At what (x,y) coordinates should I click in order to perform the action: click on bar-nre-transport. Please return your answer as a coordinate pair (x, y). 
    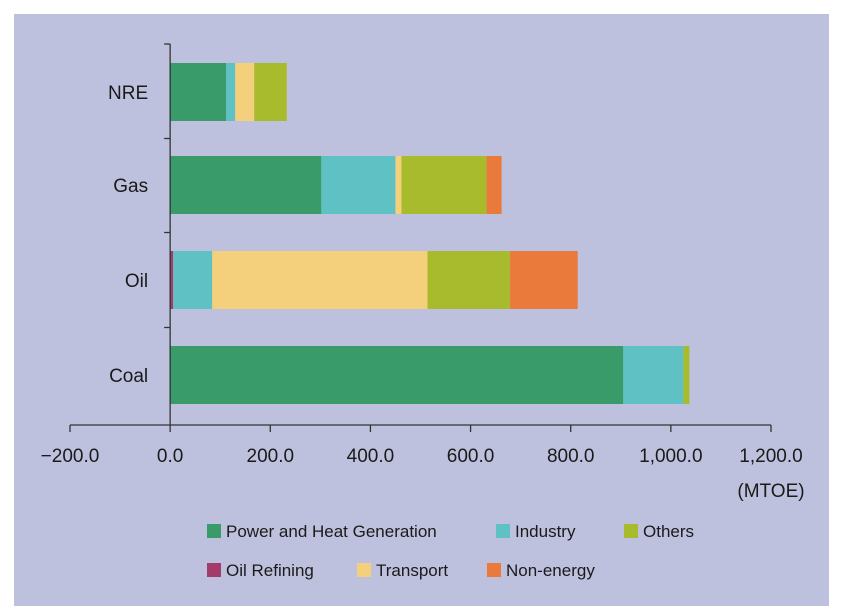
    Looking at the image, I should click on (245, 92).